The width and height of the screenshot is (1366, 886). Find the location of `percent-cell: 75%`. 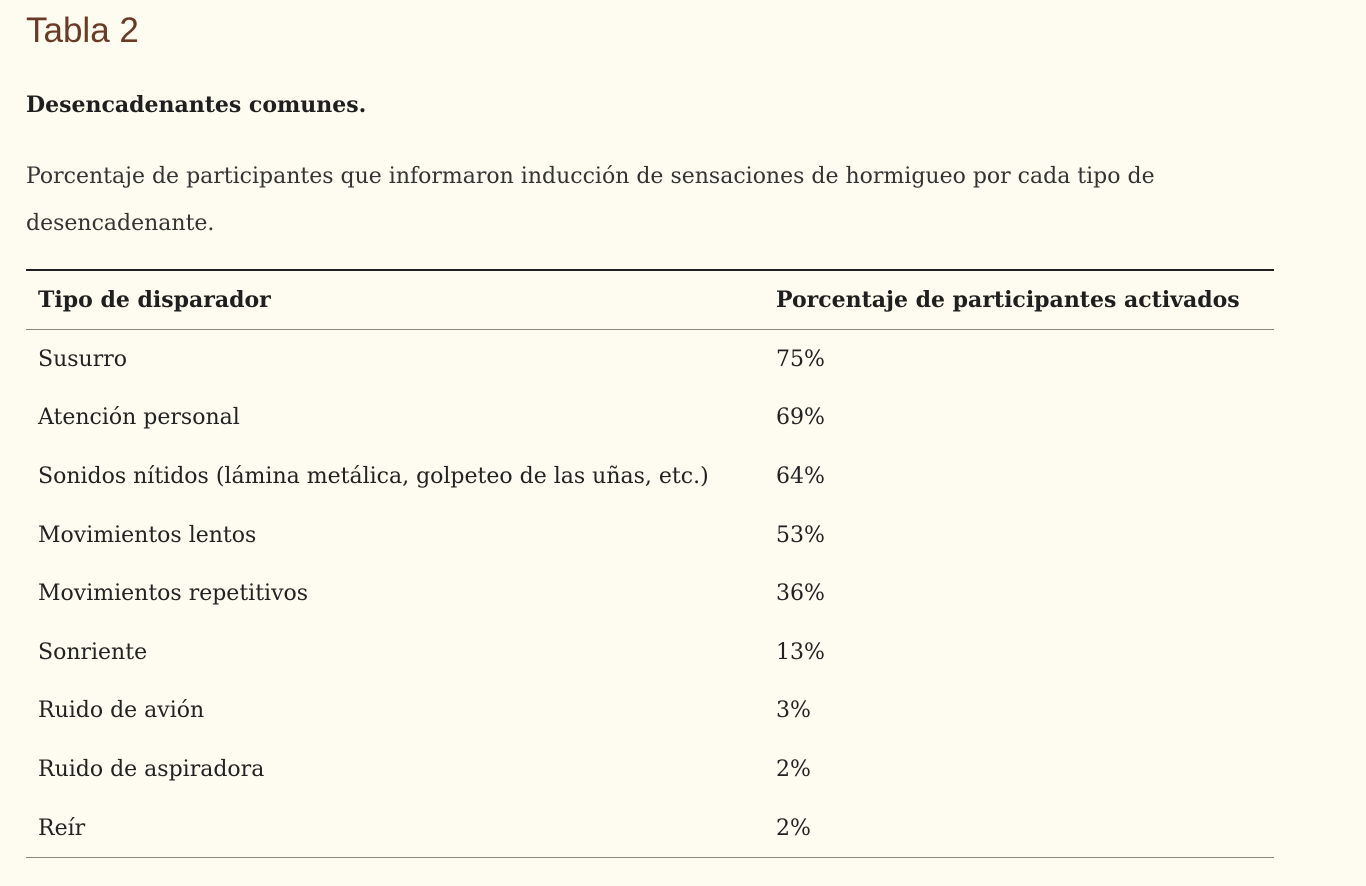

percent-cell: 75% is located at coordinates (800, 359).